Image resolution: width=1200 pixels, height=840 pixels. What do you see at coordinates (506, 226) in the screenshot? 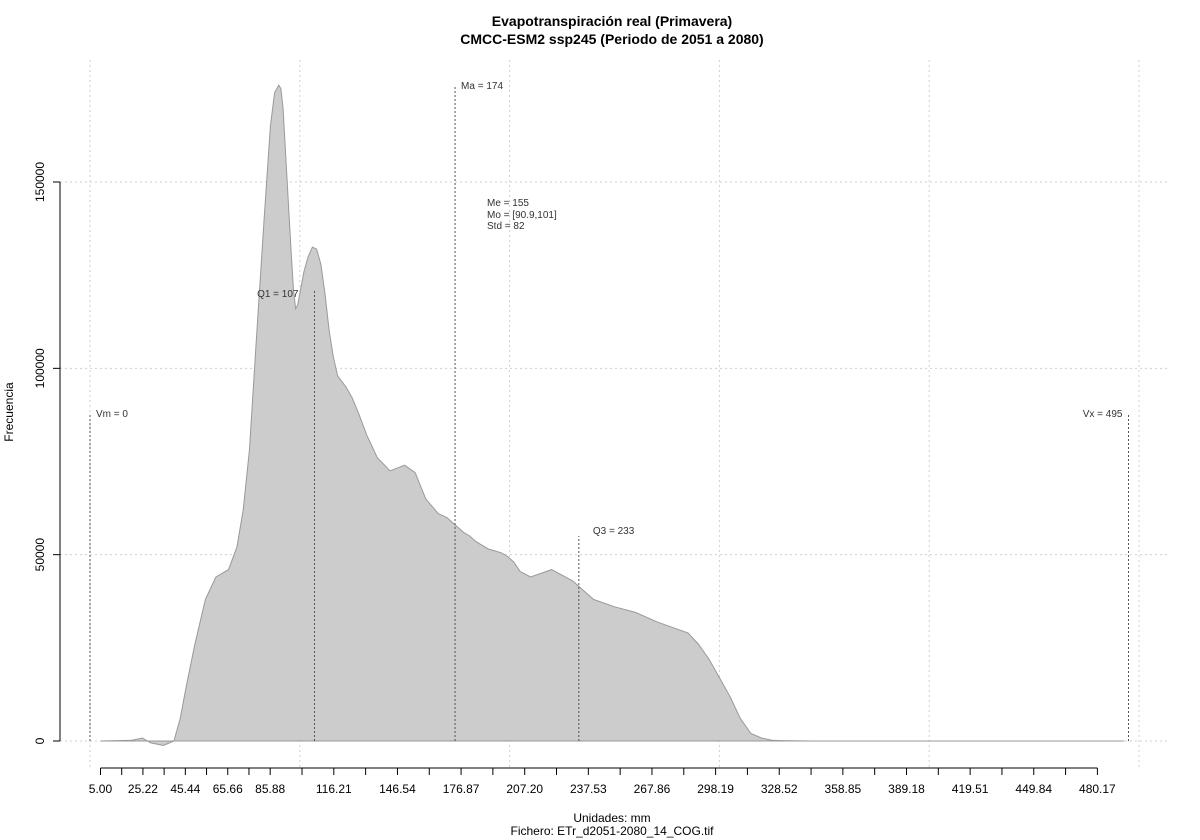
I see `stat-std: Std = 82` at bounding box center [506, 226].